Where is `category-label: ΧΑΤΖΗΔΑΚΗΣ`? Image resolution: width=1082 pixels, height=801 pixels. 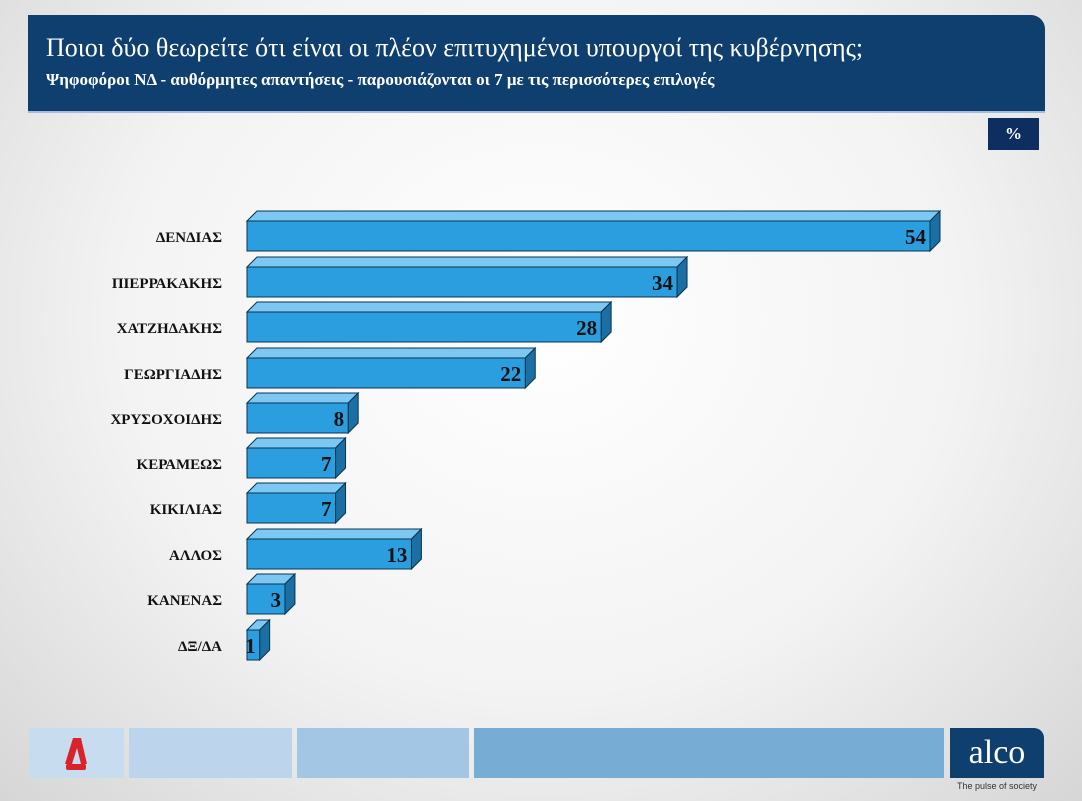
category-label: ΧΑΤΖΗΔΑΚΗΣ is located at coordinates (169, 329).